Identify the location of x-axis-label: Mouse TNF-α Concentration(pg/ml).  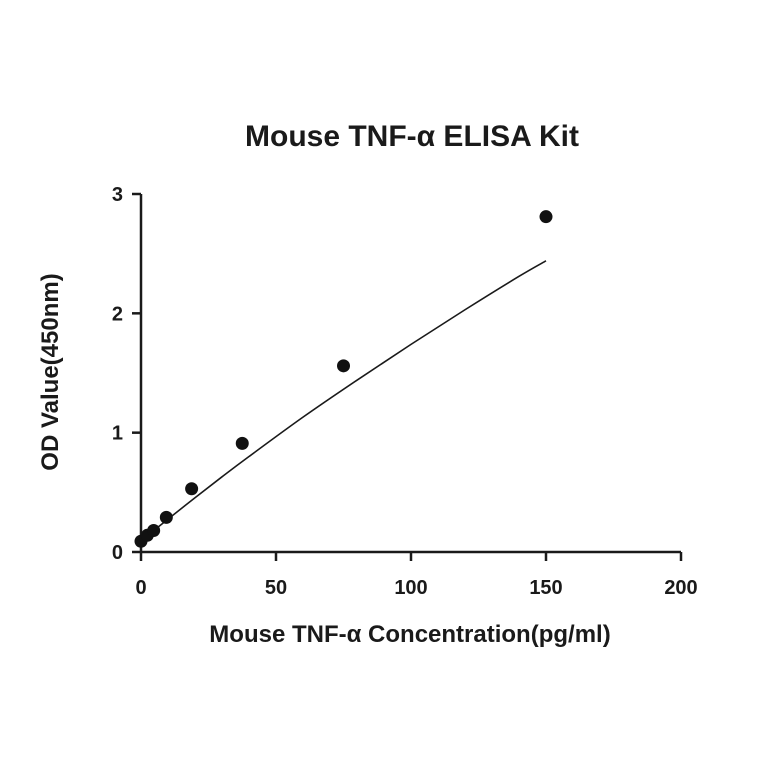
(409, 634).